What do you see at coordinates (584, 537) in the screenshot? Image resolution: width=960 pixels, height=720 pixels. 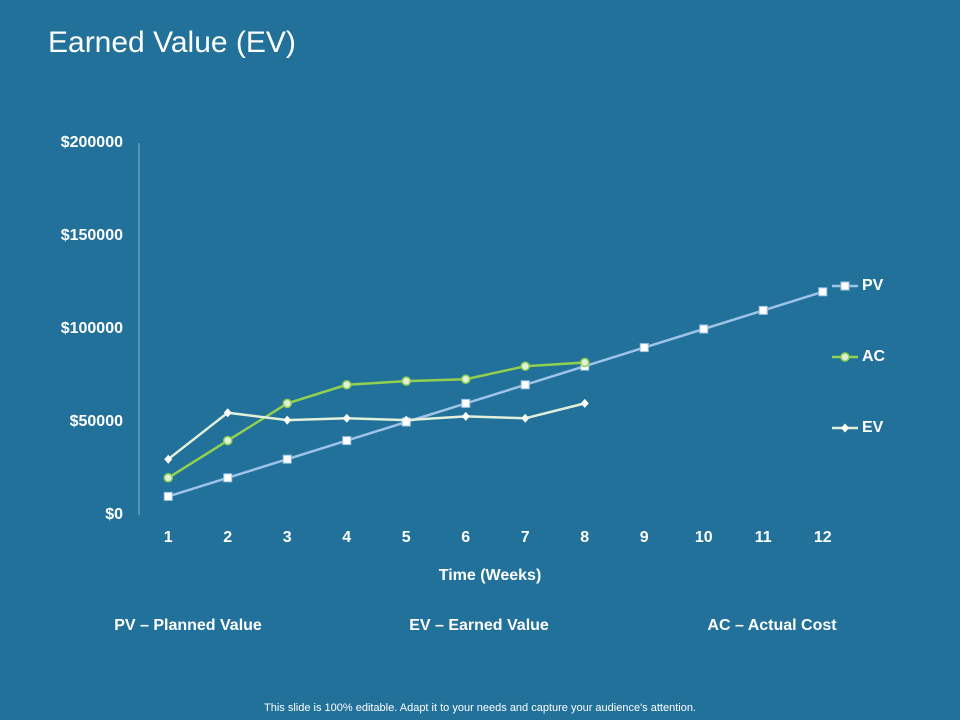 I see `x-tick-label: 8` at bounding box center [584, 537].